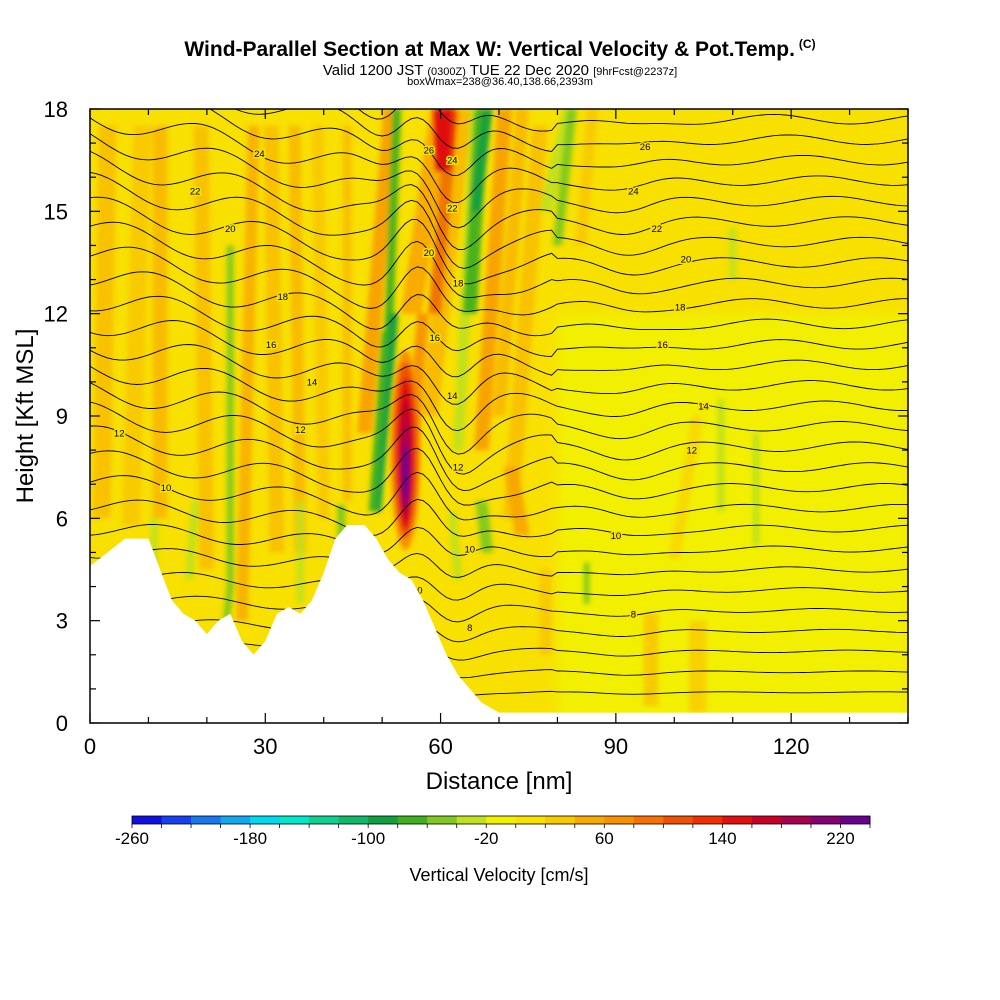 Image resolution: width=1000 pixels, height=1000 pixels. I want to click on valid-utc: (0300Z), so click(446, 72).